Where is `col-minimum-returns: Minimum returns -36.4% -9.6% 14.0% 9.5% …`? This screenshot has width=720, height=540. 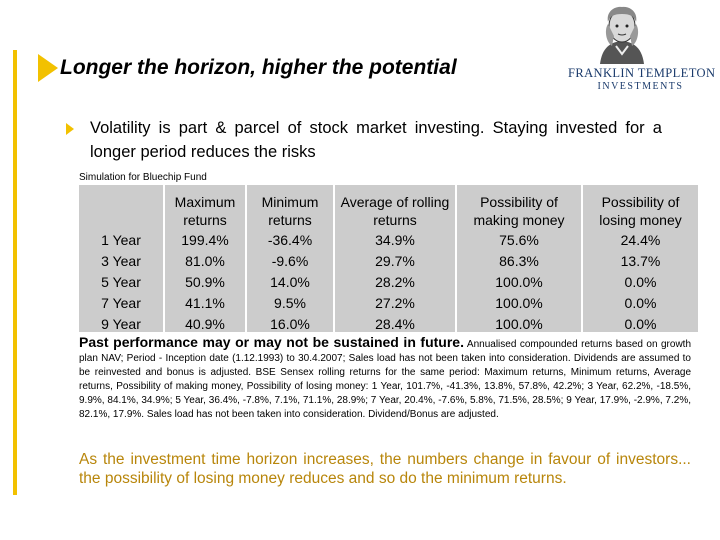
col-minimum-returns: Minimum returns -36.4% -9.6% 14.0% 9.5% … is located at coordinates (291, 258).